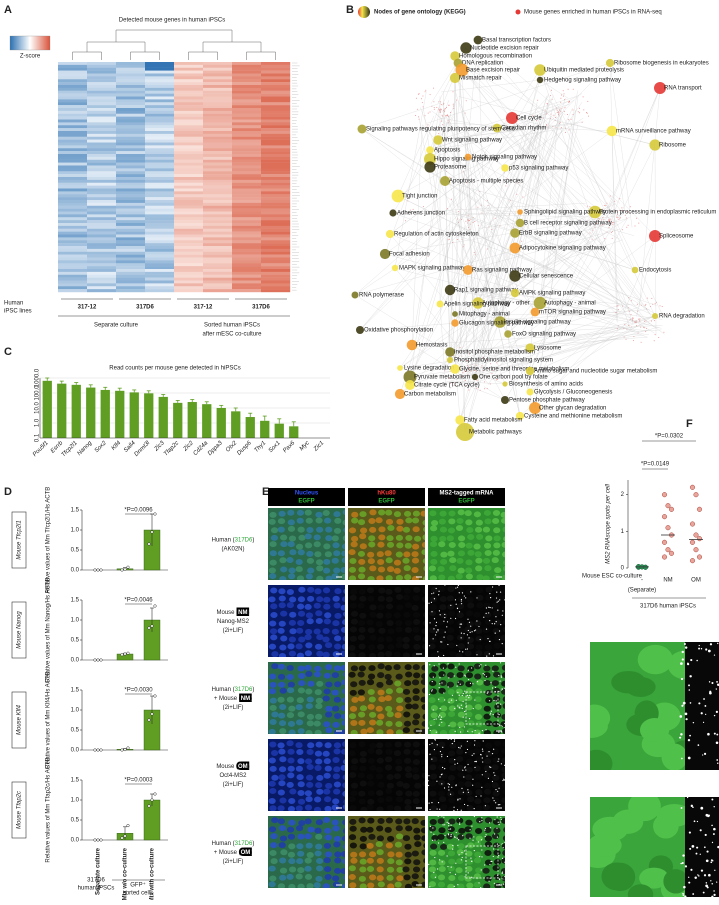  Describe the element at coordinates (642, 591) in the screenshot. I see `category-note: (Separate)` at that location.